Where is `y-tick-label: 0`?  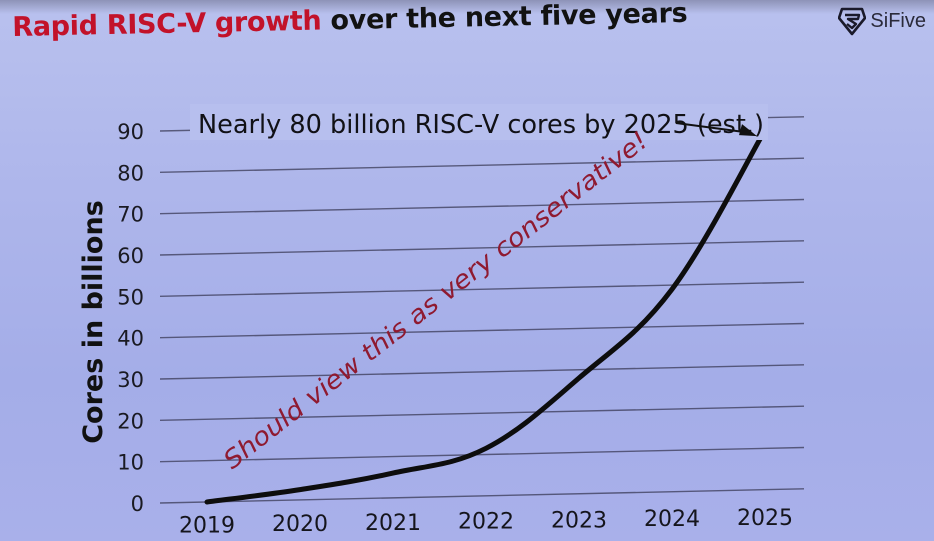
y-tick-label: 0 is located at coordinates (137, 504).